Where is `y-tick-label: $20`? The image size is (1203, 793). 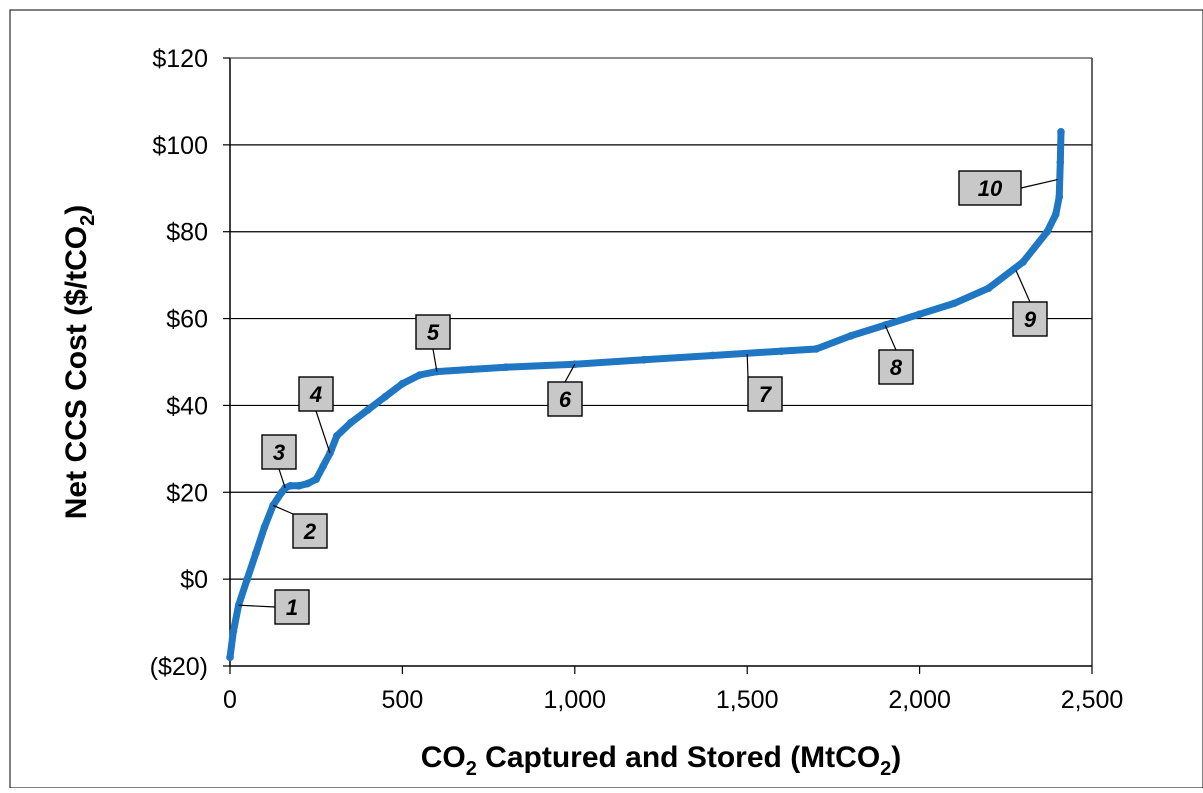
y-tick-label: $20 is located at coordinates (187, 493).